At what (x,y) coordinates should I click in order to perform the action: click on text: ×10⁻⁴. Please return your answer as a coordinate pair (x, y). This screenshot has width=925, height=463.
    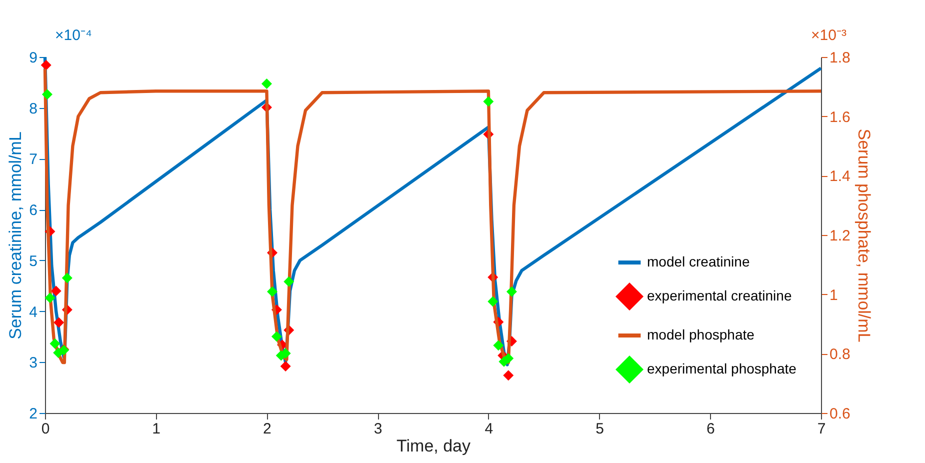
    Looking at the image, I should click on (73, 35).